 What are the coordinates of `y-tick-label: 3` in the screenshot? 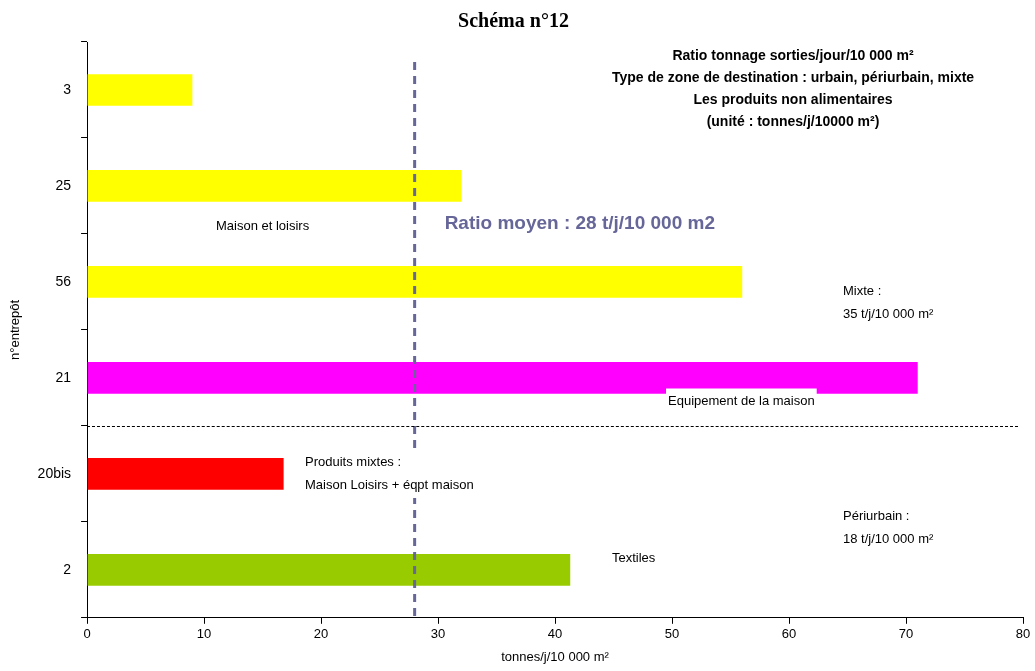 It's located at (67, 88).